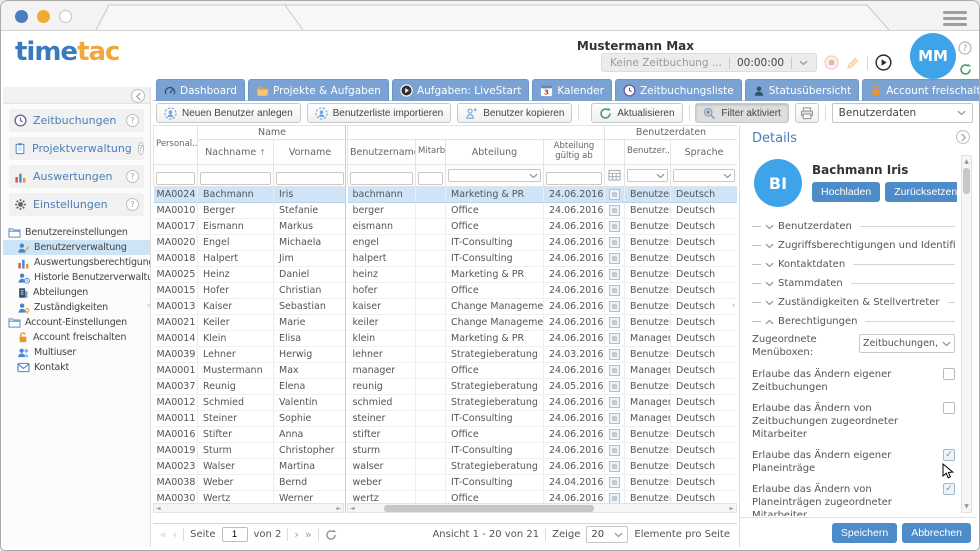 This screenshot has height=551, width=980. What do you see at coordinates (163, 534) in the screenshot?
I see `first-page-button: «` at bounding box center [163, 534].